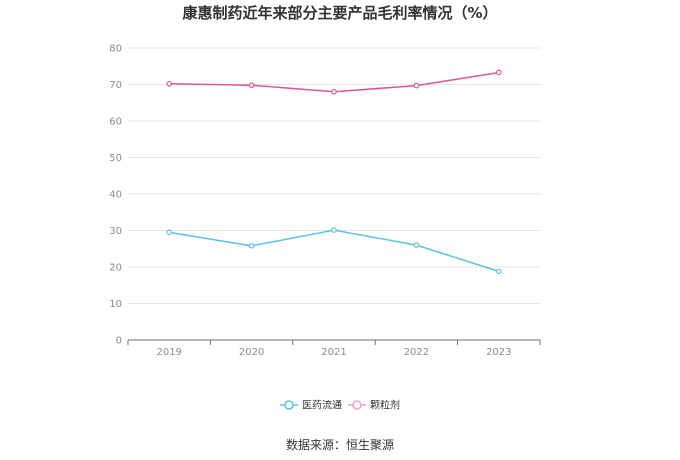  What do you see at coordinates (115, 158) in the screenshot?
I see `y-tick-label: 50` at bounding box center [115, 158].